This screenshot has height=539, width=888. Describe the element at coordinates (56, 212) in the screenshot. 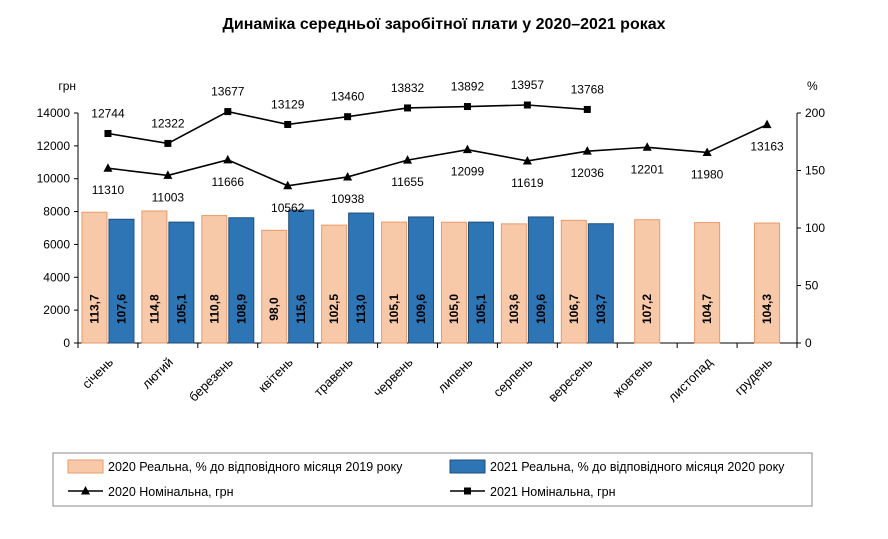

I see `left-tick-label: 8000` at that location.